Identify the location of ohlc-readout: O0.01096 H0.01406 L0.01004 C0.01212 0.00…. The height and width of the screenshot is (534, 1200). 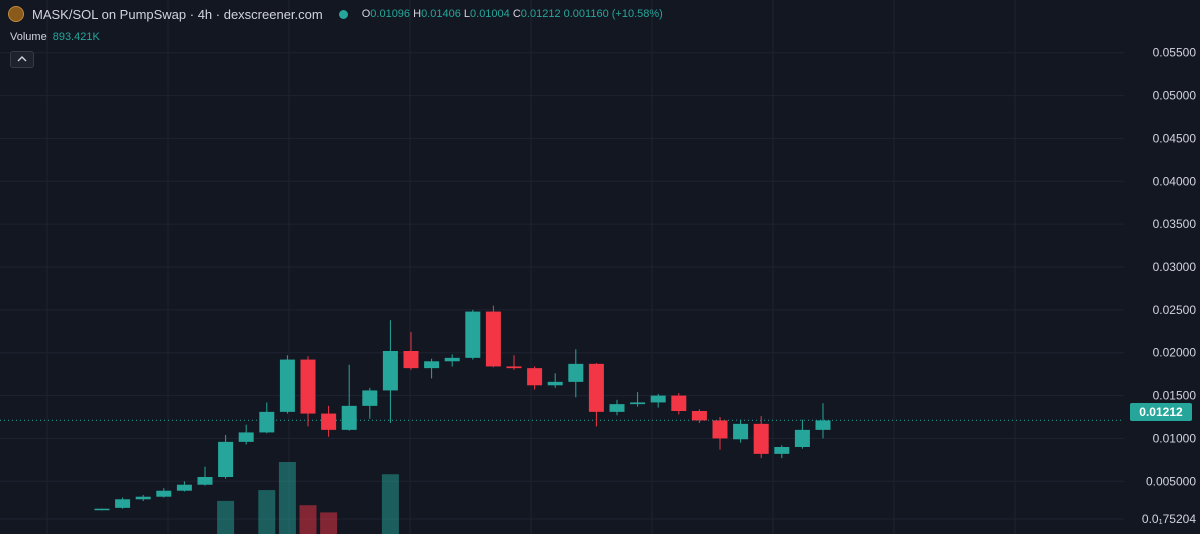
(512, 14).